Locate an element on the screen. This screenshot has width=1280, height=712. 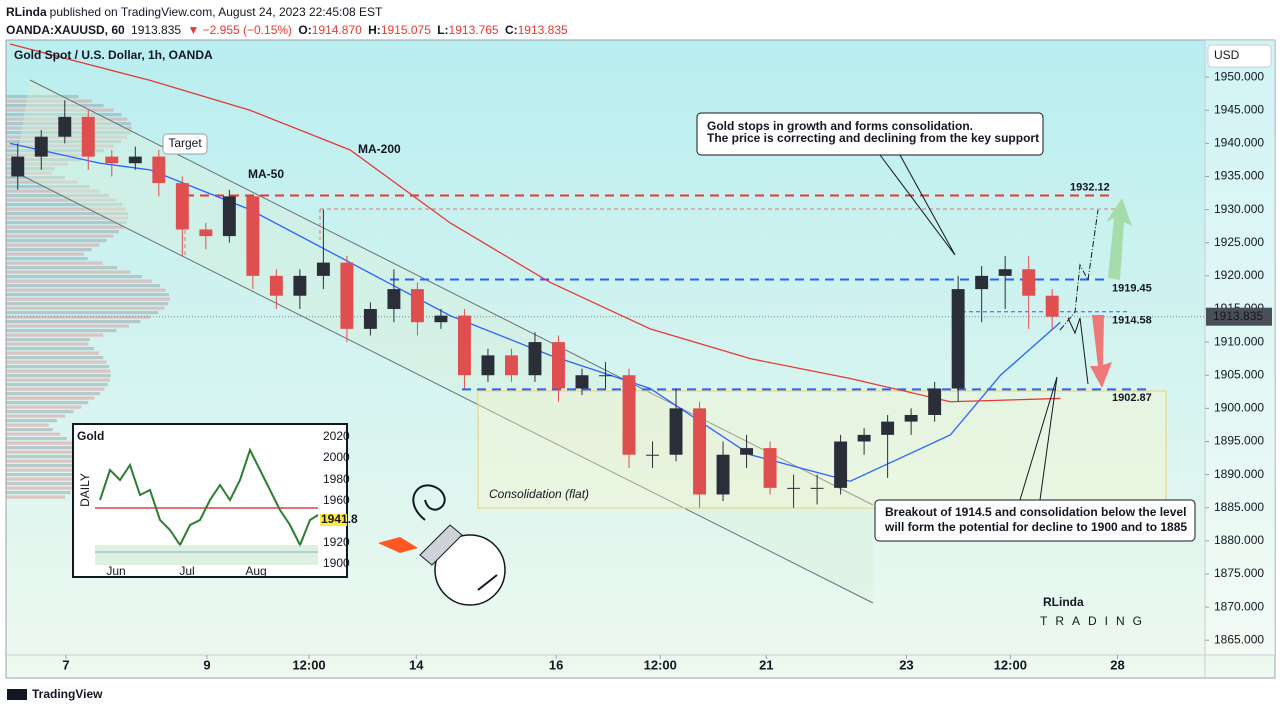
level-label: 1919.45 is located at coordinates (1132, 288).